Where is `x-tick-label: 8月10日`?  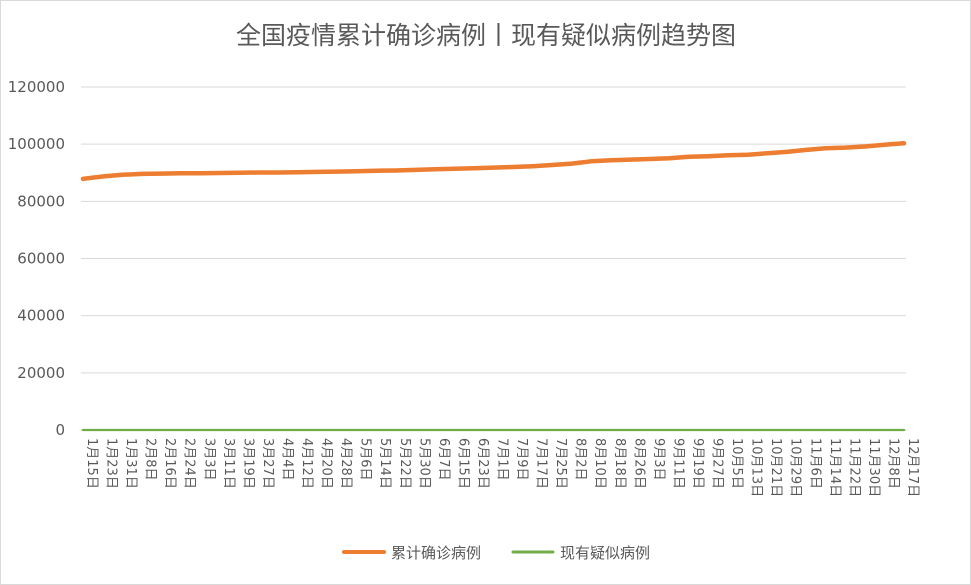 x-tick-label: 8月10日 is located at coordinates (599, 463).